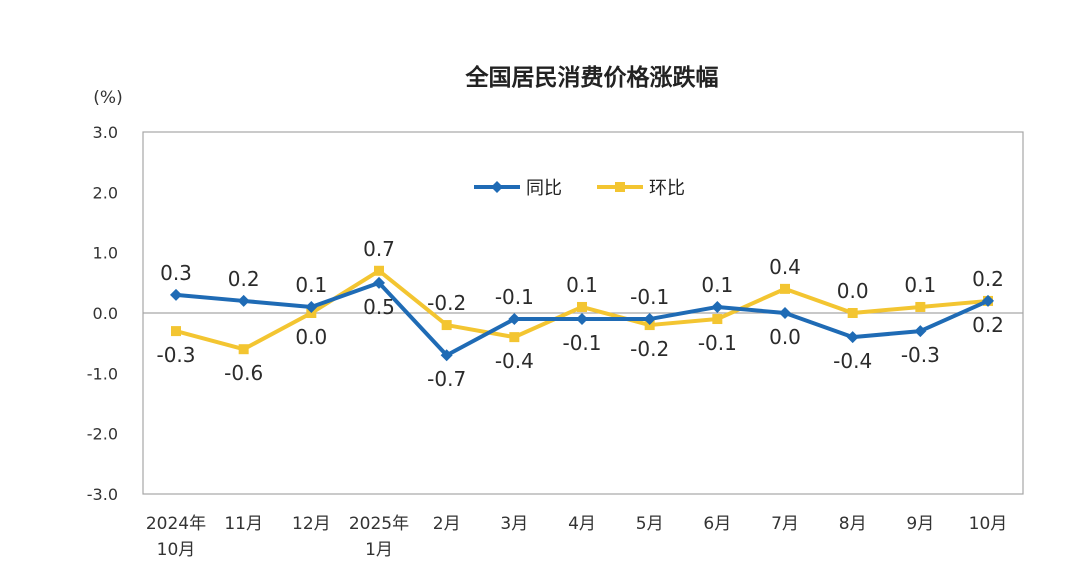 Image resolution: width=1080 pixels, height=566 pixels. What do you see at coordinates (576, 537) in the screenshot?
I see `x-axis: 2024年 10月 11月 12月 2025年 1月 2月 3月 4月 5月 6月 7月 8月 9月 10月` at bounding box center [576, 537].